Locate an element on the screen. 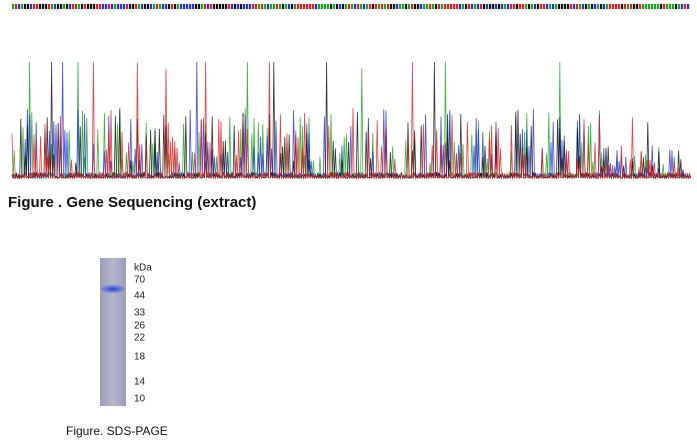 The image size is (697, 448). marker-label: 26 is located at coordinates (140, 326).